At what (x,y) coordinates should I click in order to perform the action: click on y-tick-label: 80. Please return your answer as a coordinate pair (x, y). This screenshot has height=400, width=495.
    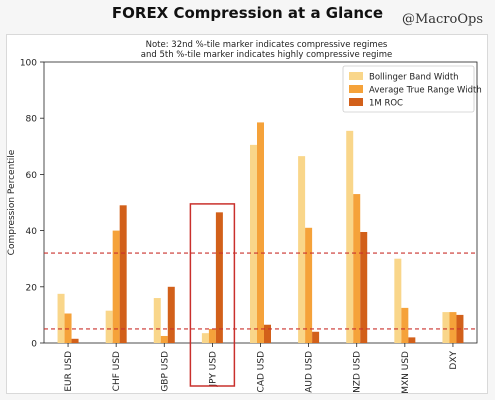
    Looking at the image, I should click on (32, 120).